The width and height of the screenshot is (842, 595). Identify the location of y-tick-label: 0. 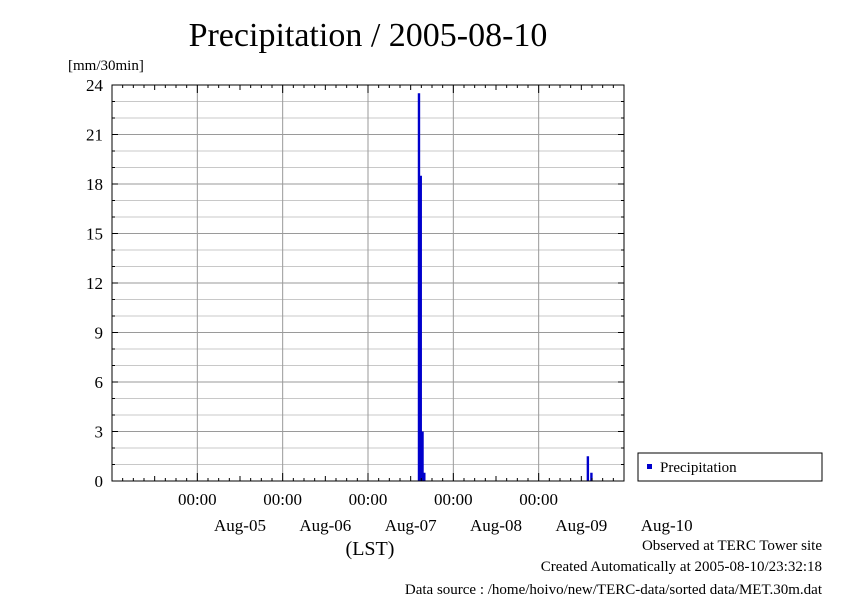
(99, 481).